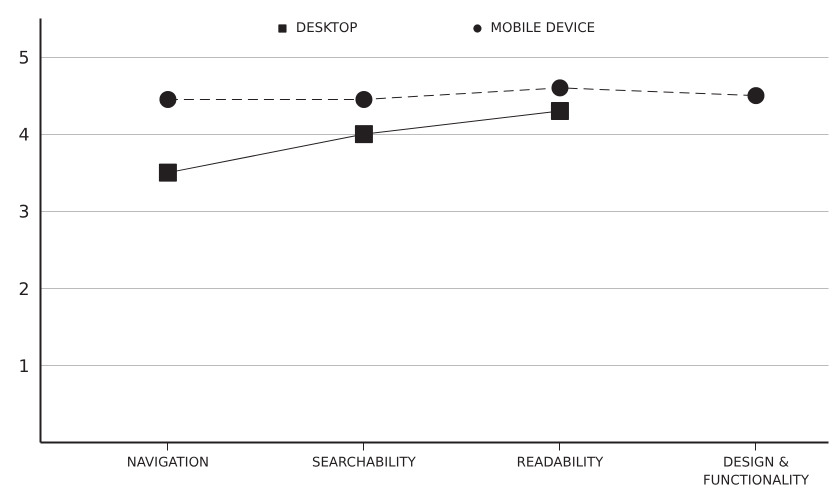 The image size is (830, 502). What do you see at coordinates (364, 463) in the screenshot?
I see `x-tick-label: SEARCHABILITY` at bounding box center [364, 463].